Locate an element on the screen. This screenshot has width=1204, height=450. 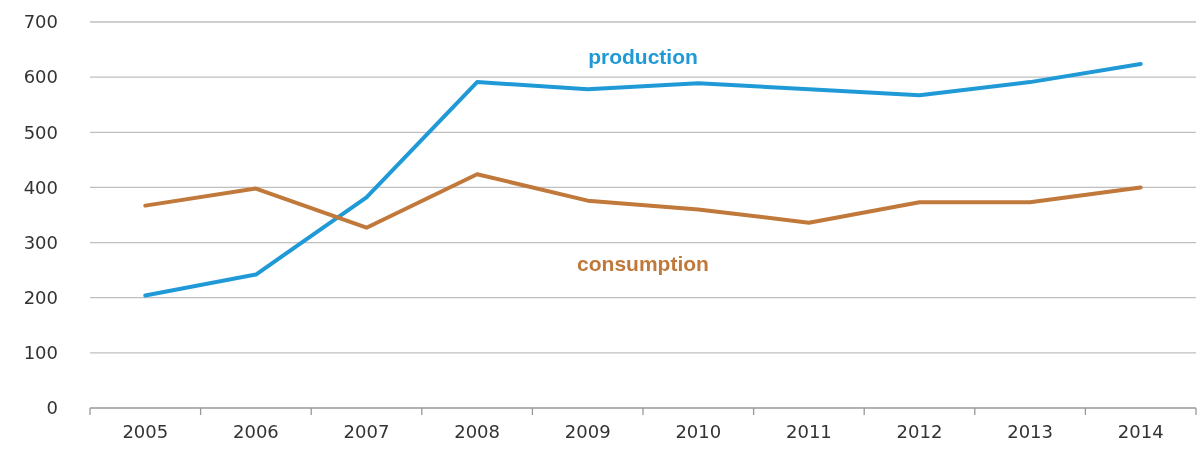
x-tick-label: 2005 is located at coordinates (145, 431).